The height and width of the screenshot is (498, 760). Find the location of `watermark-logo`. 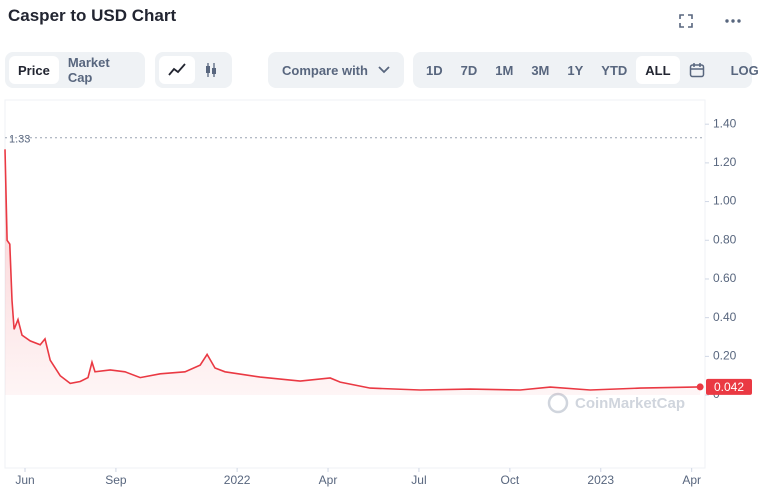

watermark-logo is located at coordinates (558, 403).